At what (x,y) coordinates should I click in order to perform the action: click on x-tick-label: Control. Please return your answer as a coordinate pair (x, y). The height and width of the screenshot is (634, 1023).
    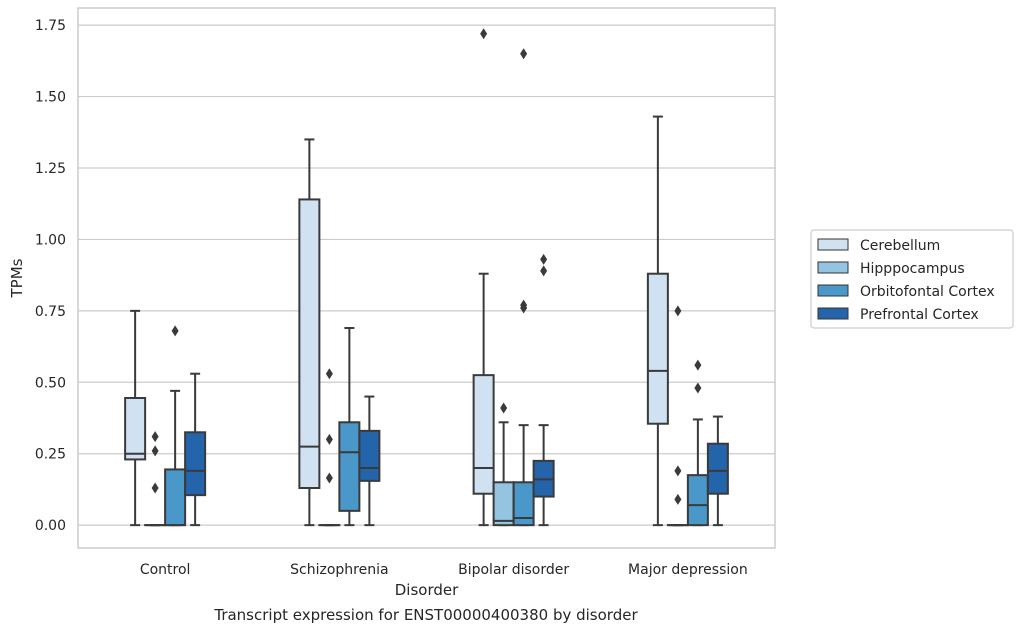
    Looking at the image, I should click on (165, 570).